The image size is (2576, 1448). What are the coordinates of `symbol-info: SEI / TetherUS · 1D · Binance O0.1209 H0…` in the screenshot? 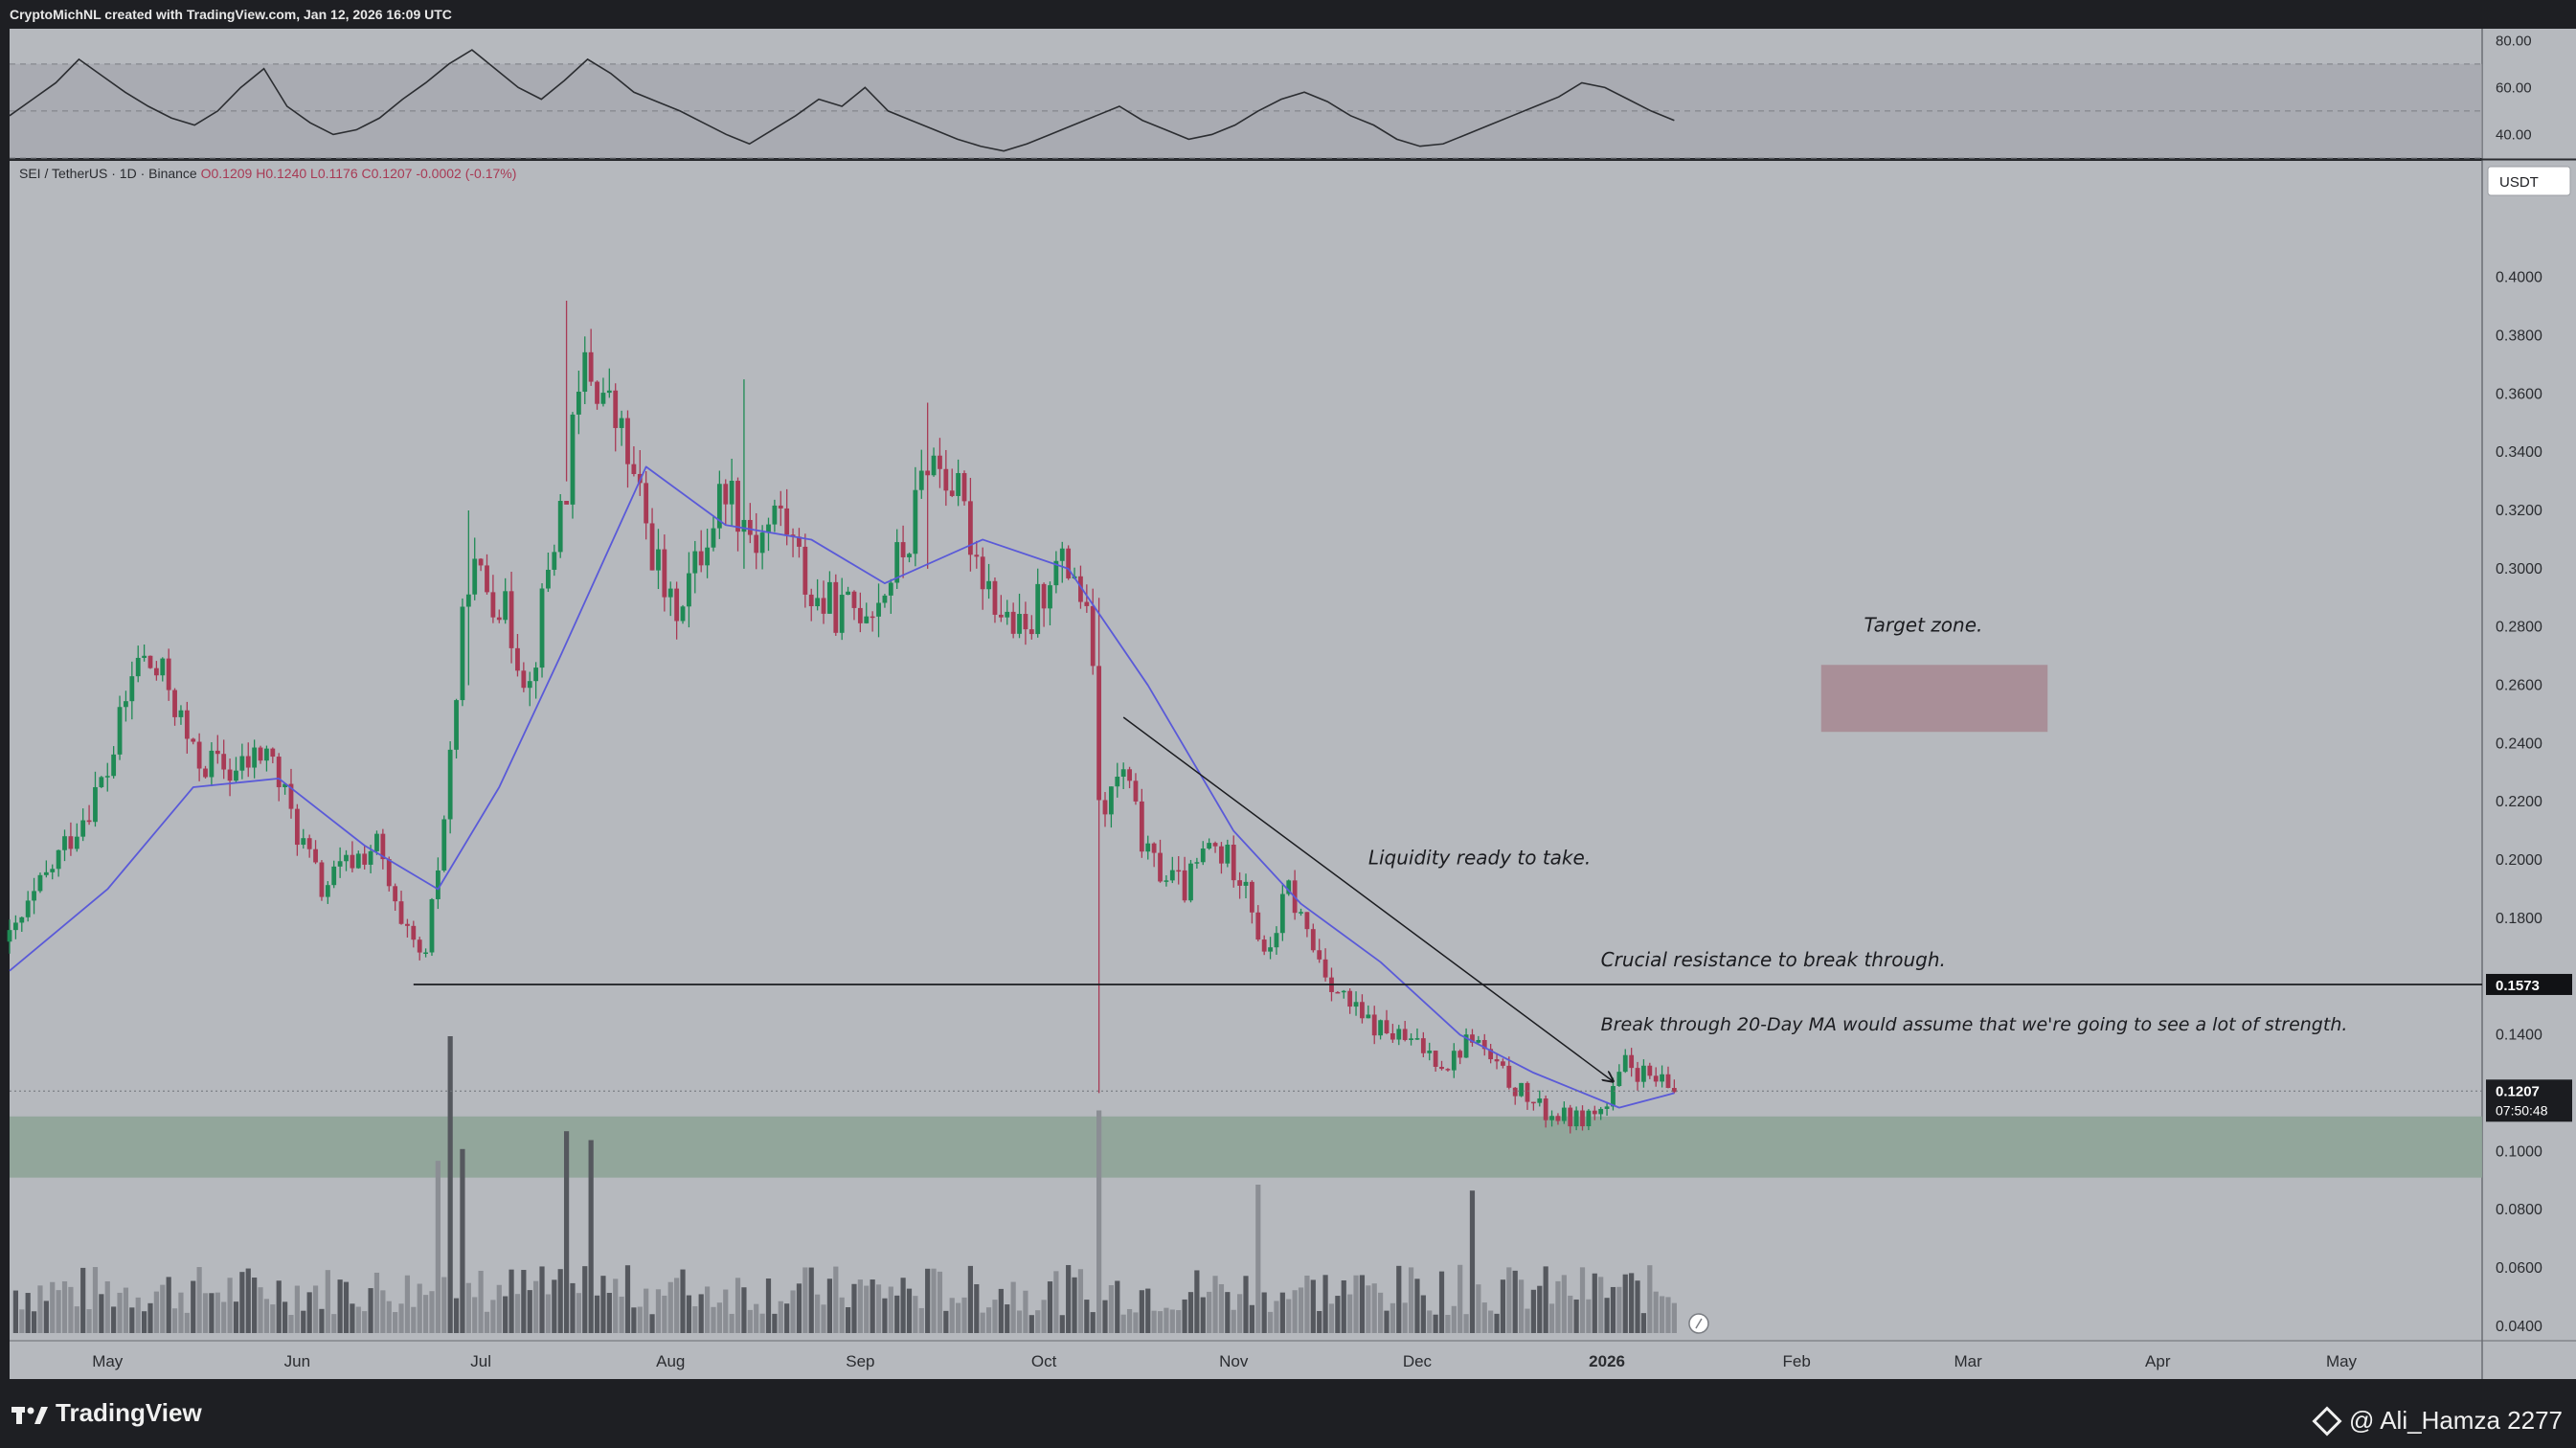 It's located at (267, 174).